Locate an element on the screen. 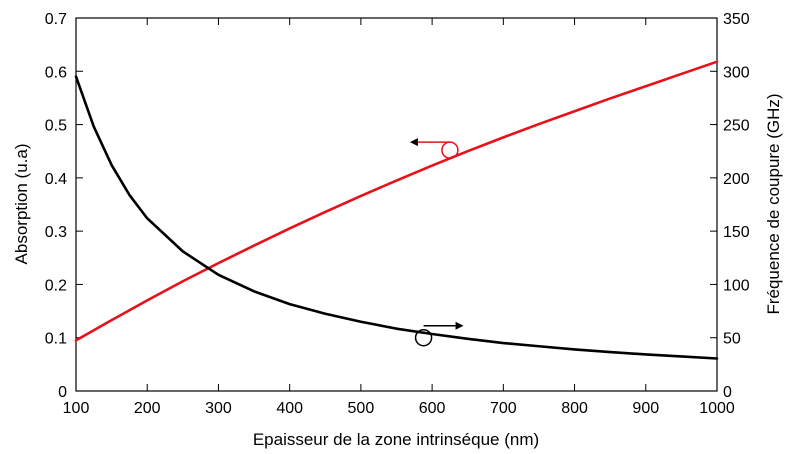 The height and width of the screenshot is (454, 787). right-y-tick-label: 200 is located at coordinates (736, 179).